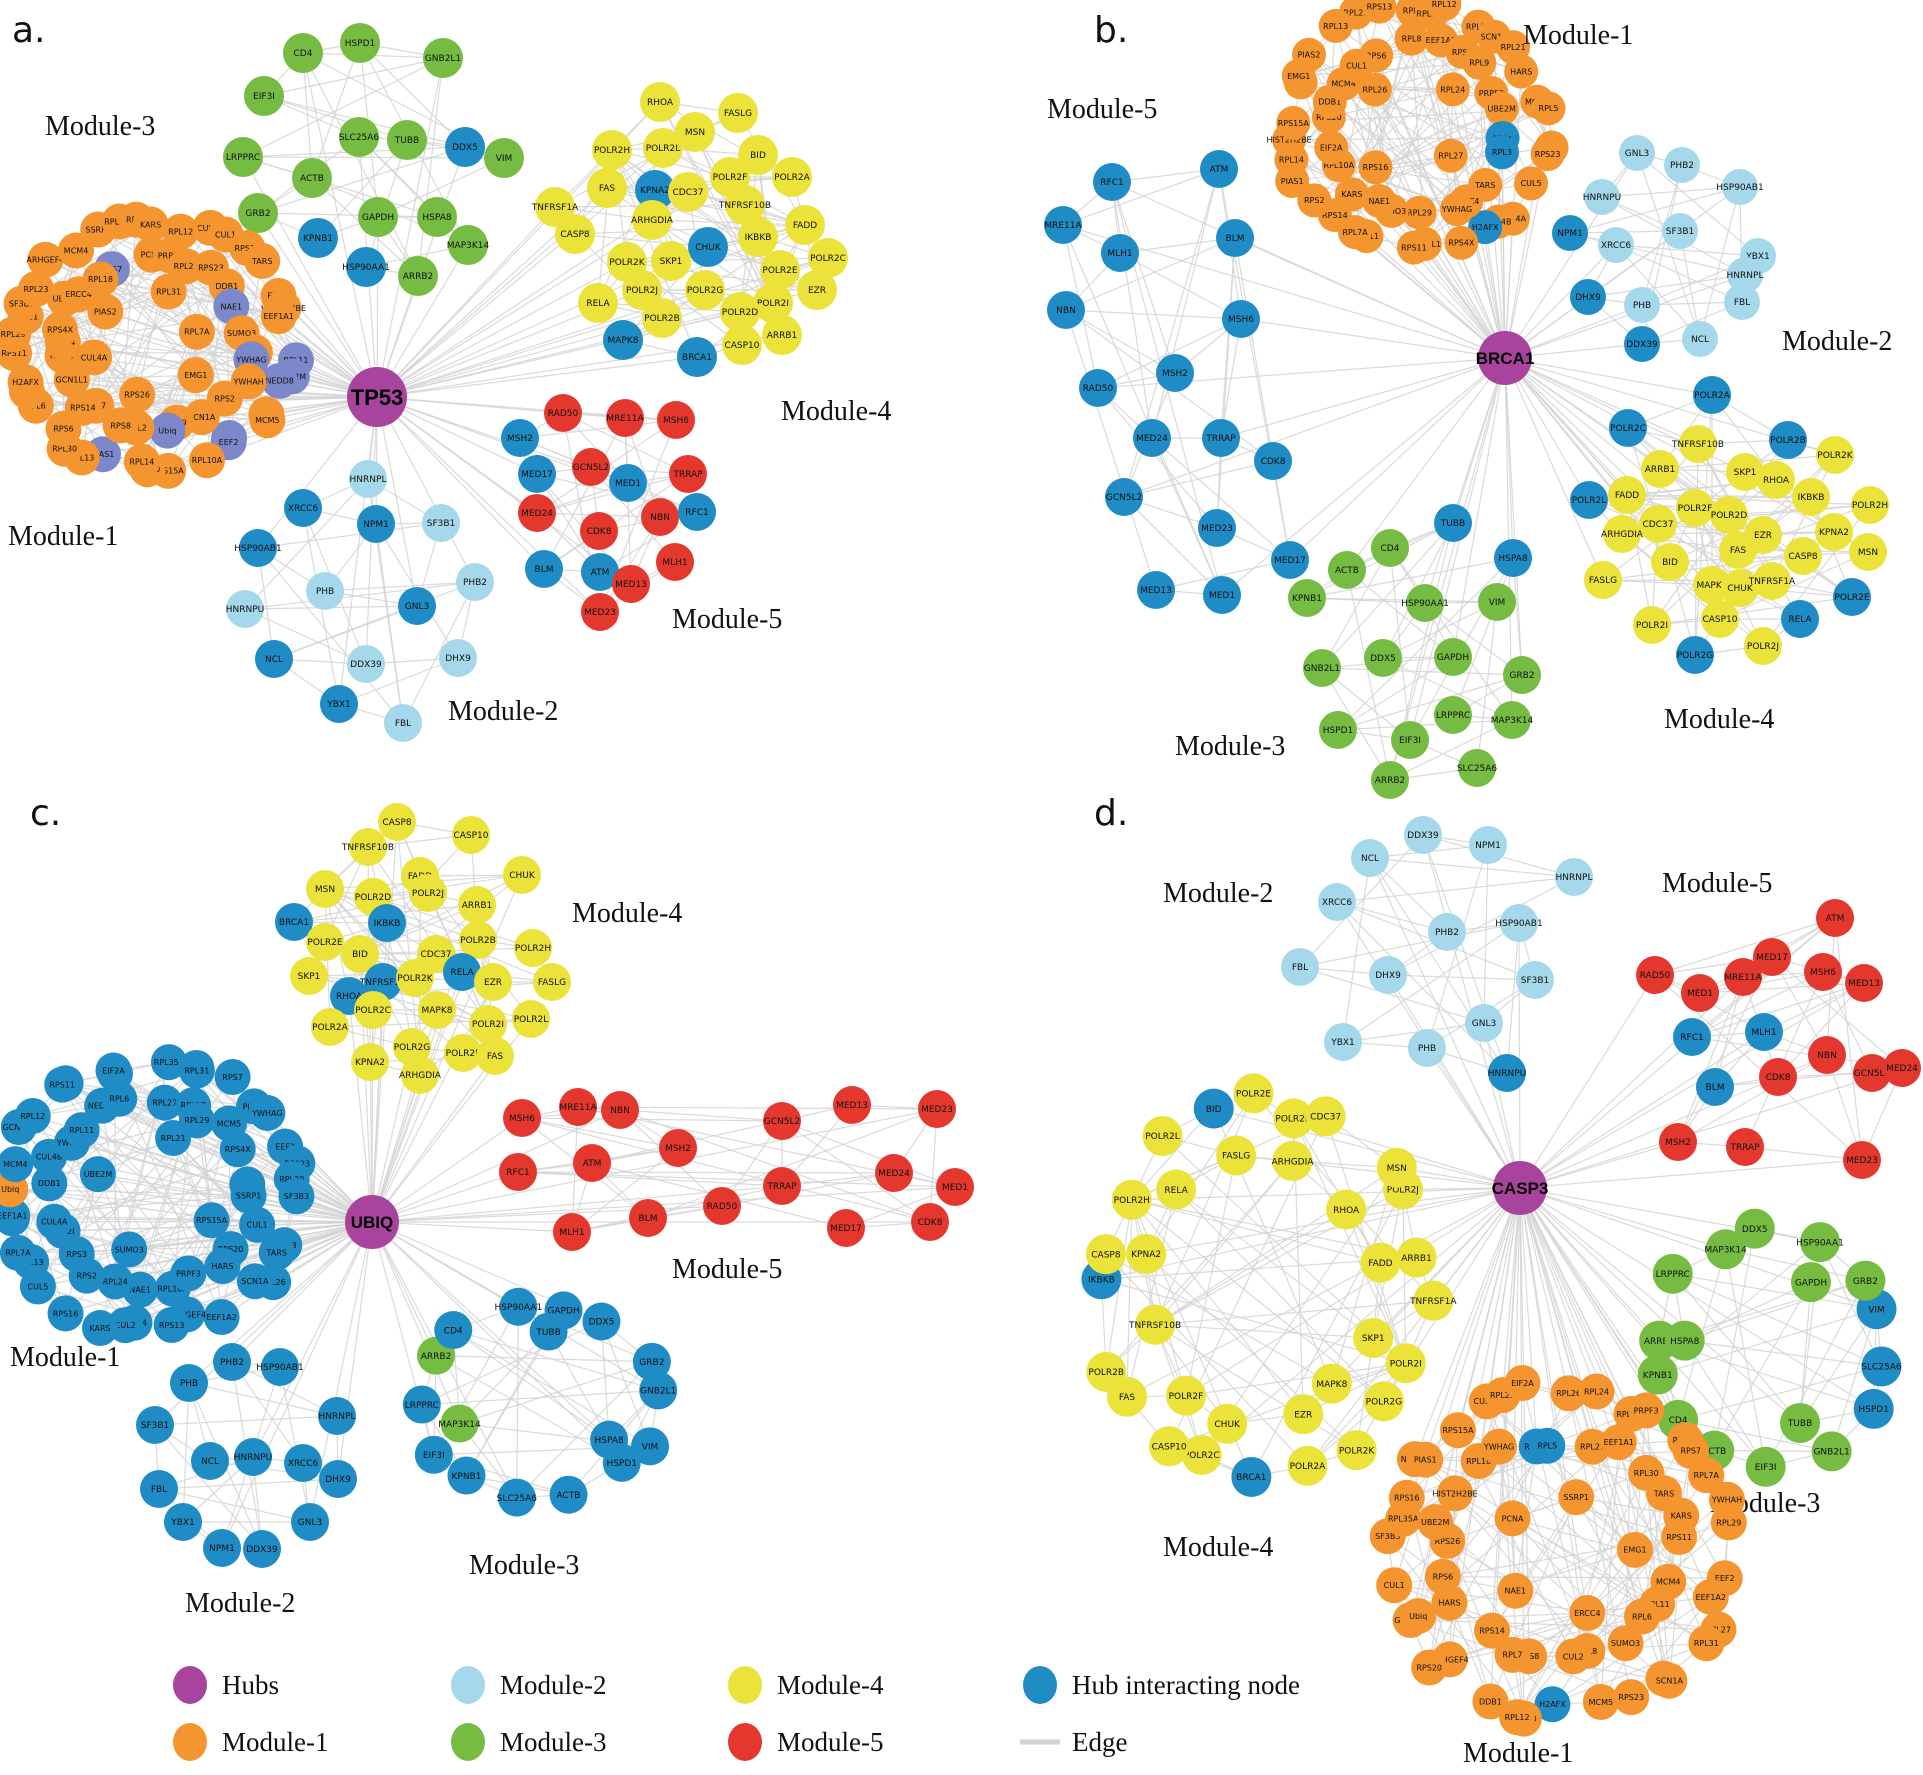 The height and width of the screenshot is (1775, 1923). Describe the element at coordinates (94, 357) in the screenshot. I see `node-a-CUL4A: CUL4A` at that location.